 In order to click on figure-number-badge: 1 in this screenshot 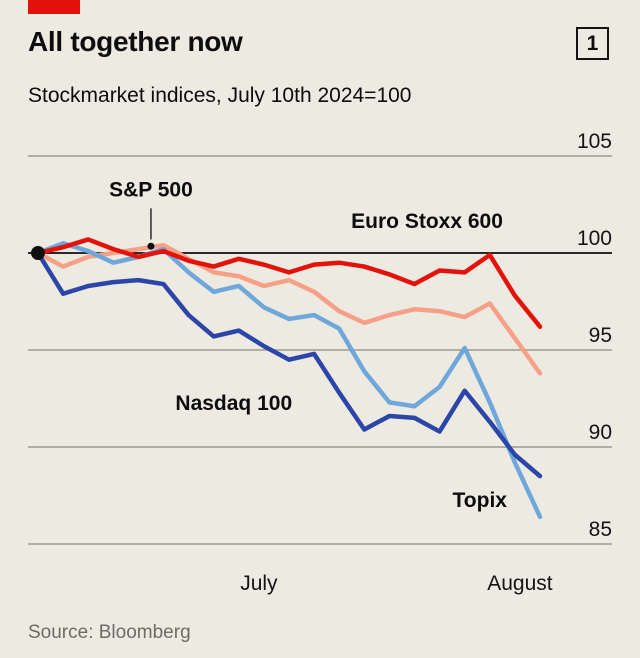, I will do `click(592, 43)`.